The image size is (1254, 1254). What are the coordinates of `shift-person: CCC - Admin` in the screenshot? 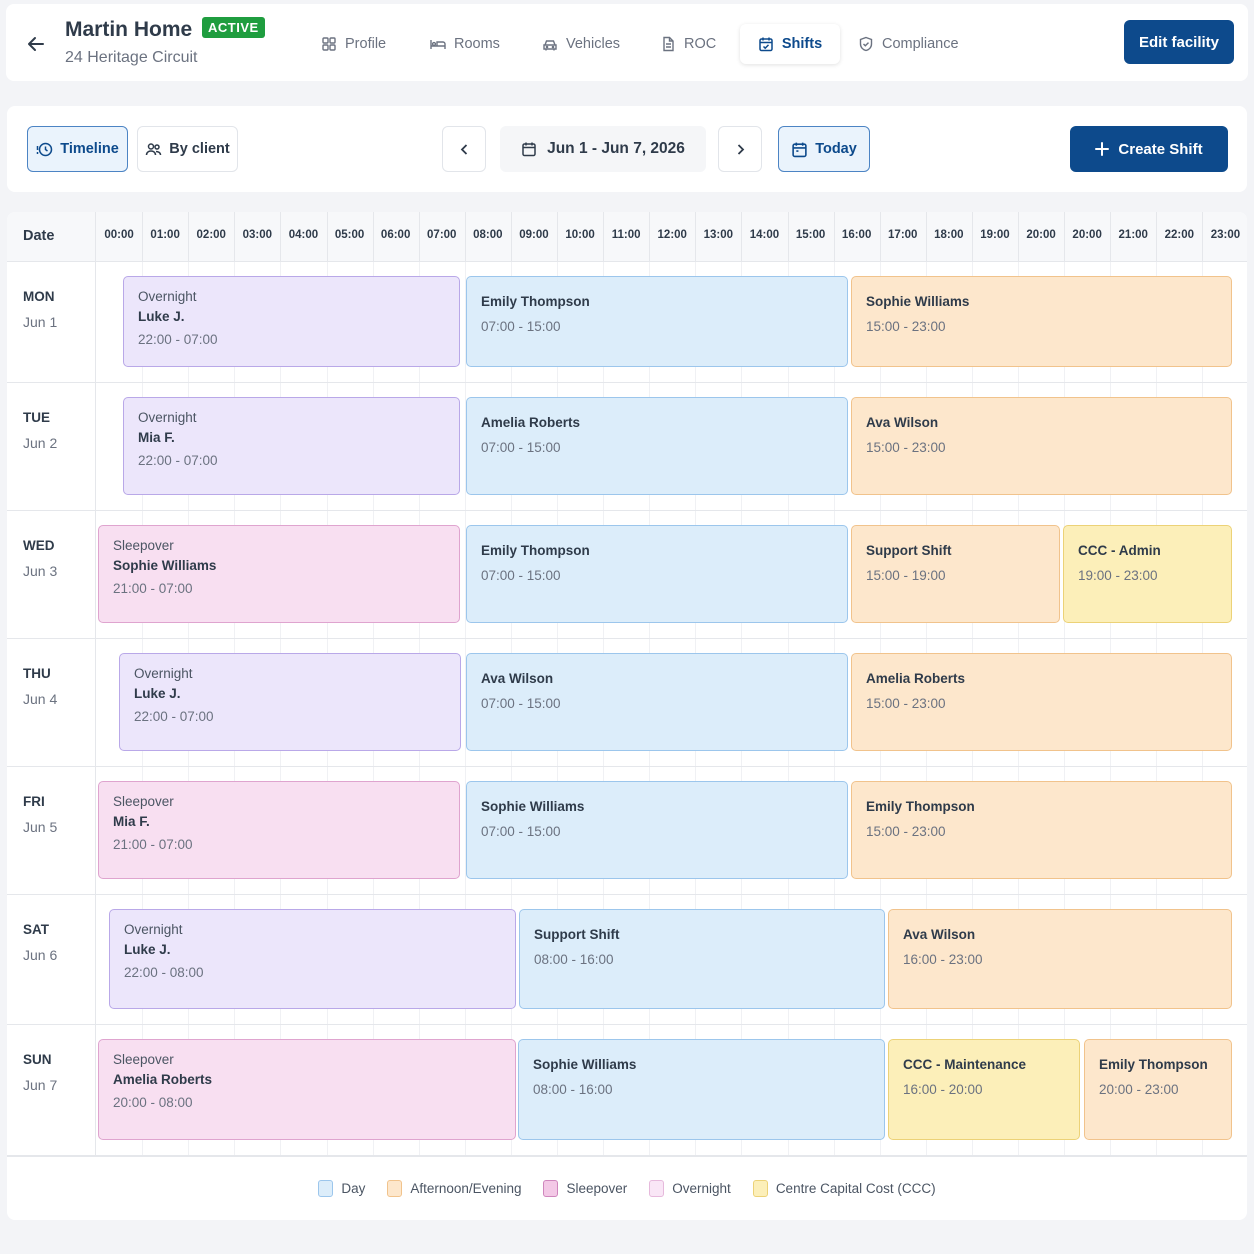 It's located at (1119, 550).